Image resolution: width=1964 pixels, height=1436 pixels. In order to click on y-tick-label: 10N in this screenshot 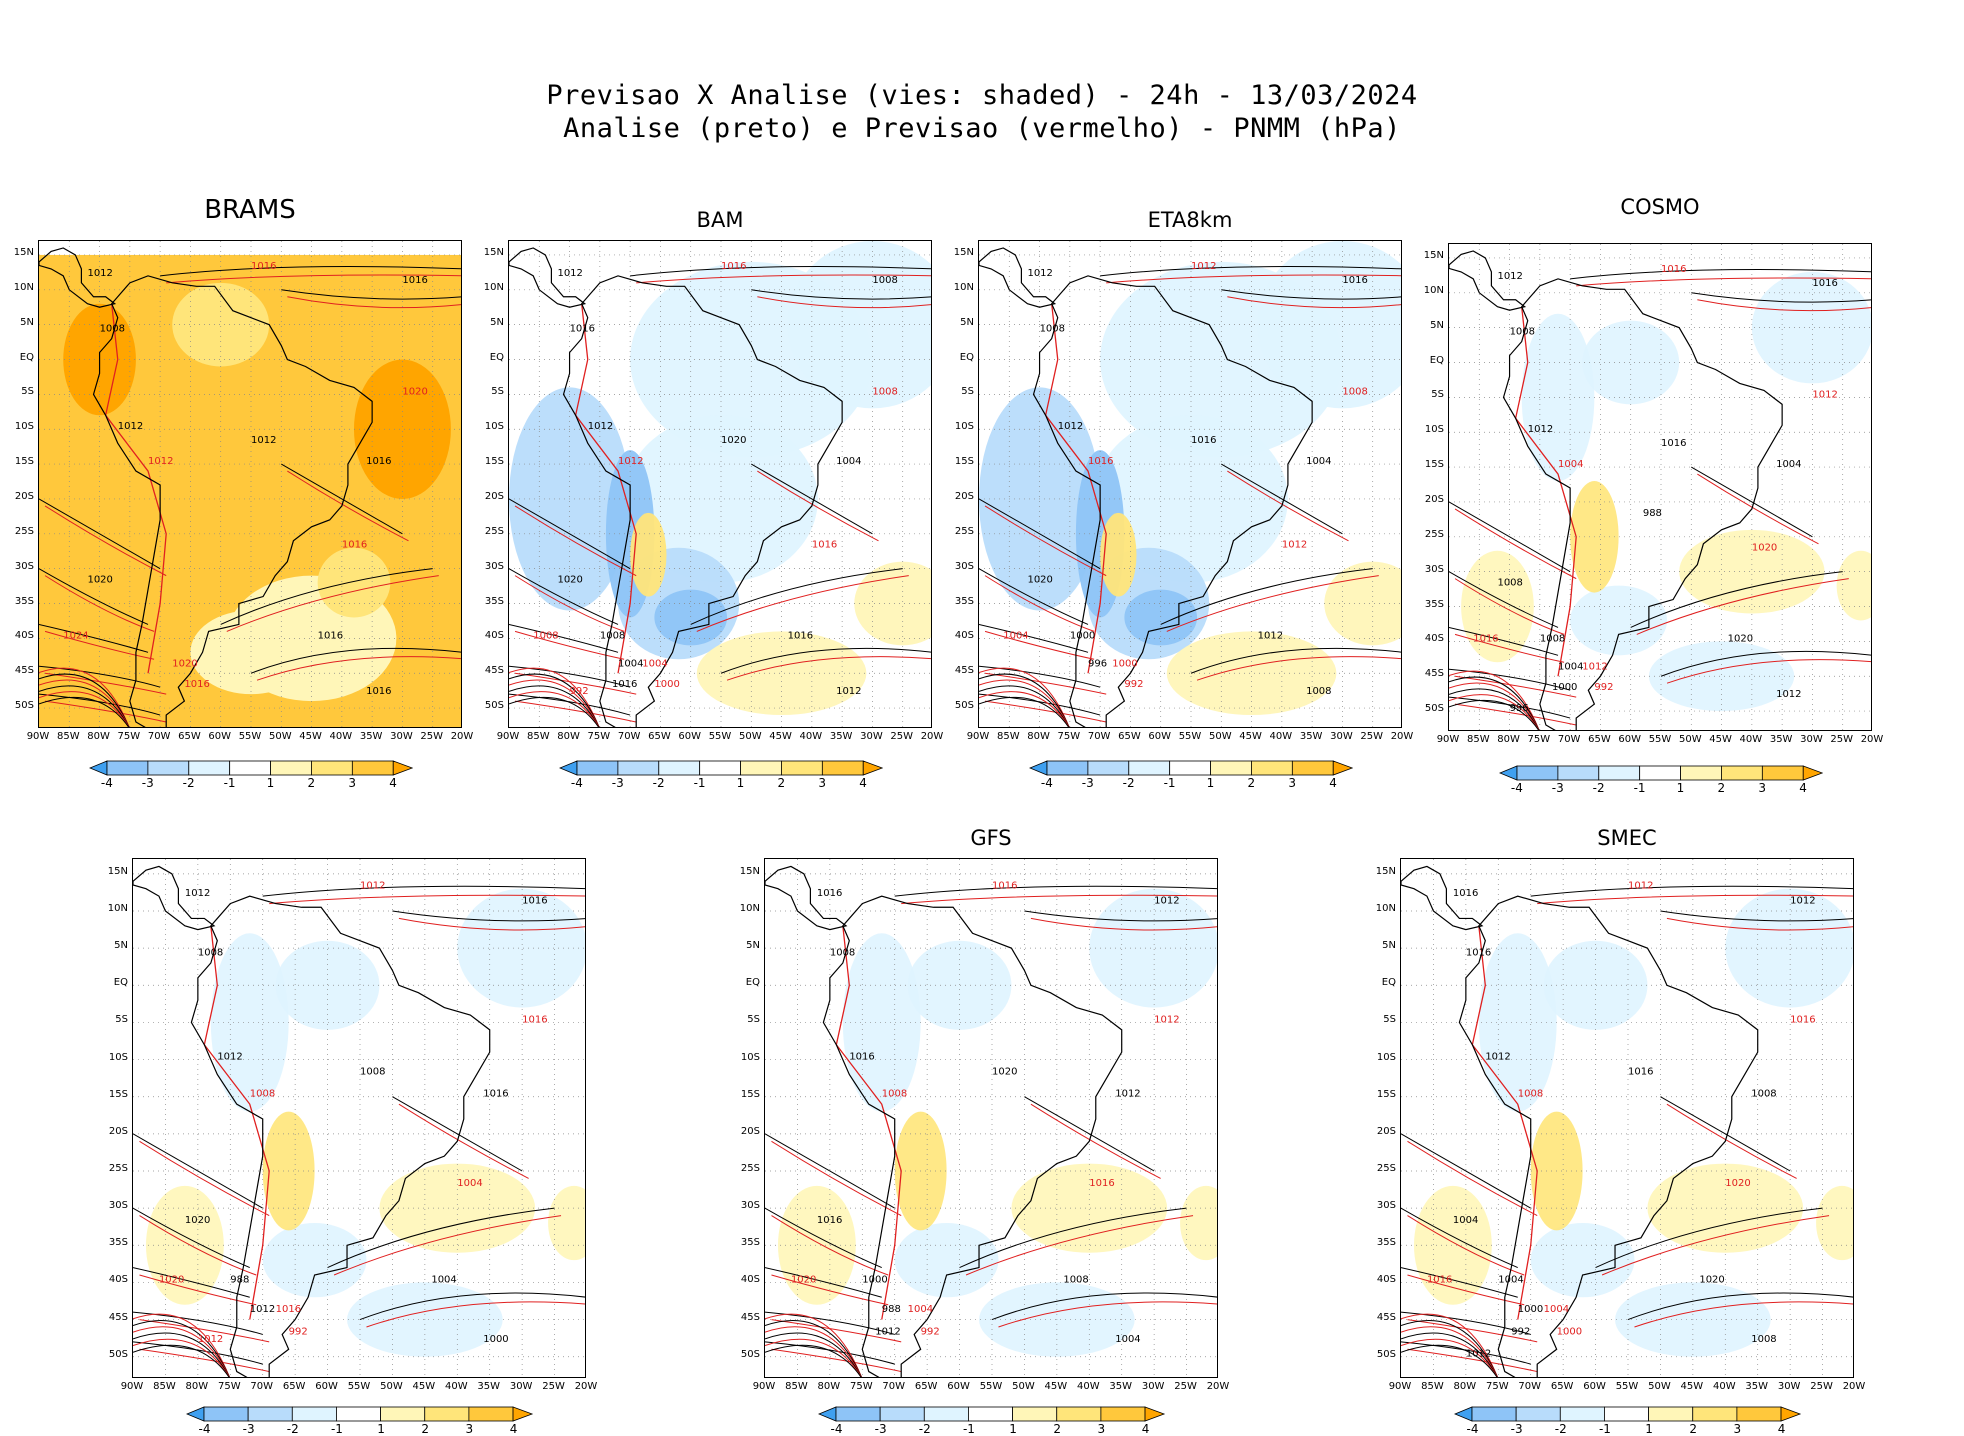, I will do `click(1433, 290)`.